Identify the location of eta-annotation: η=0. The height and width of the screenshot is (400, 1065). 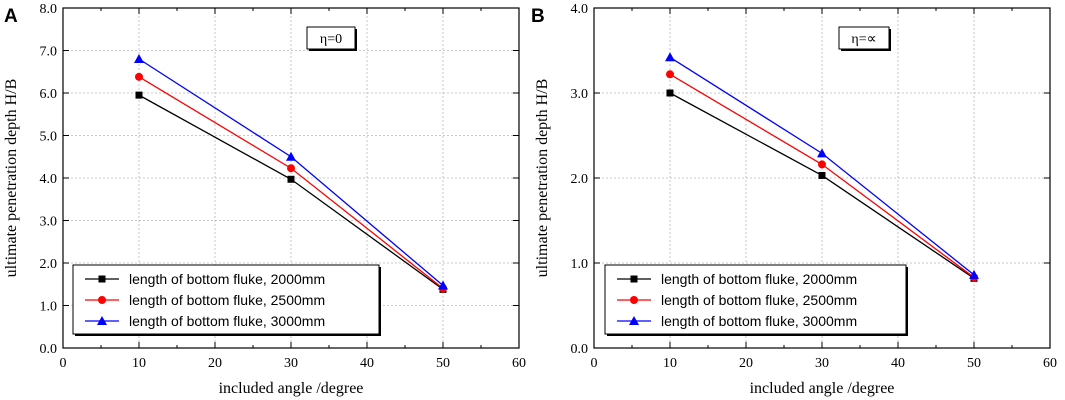
(331, 38).